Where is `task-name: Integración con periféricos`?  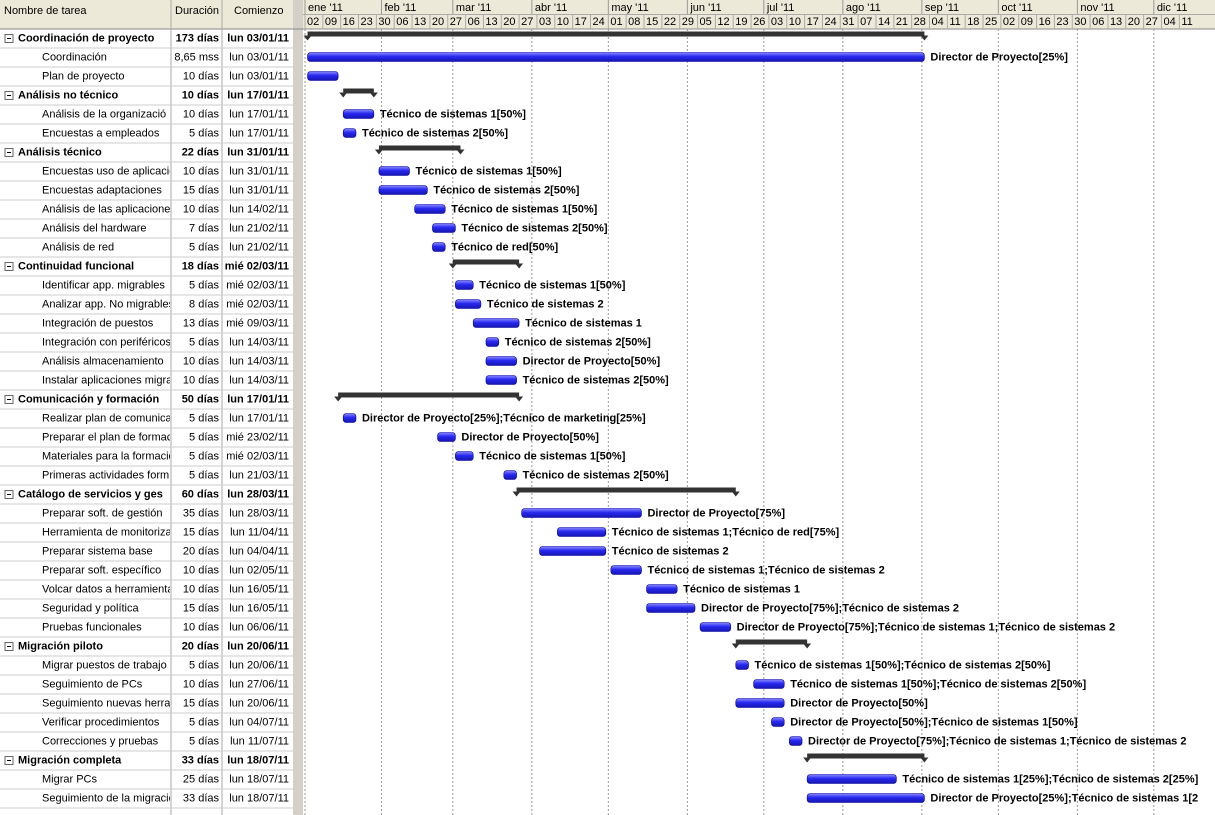 task-name: Integración con periféricos is located at coordinates (107, 342).